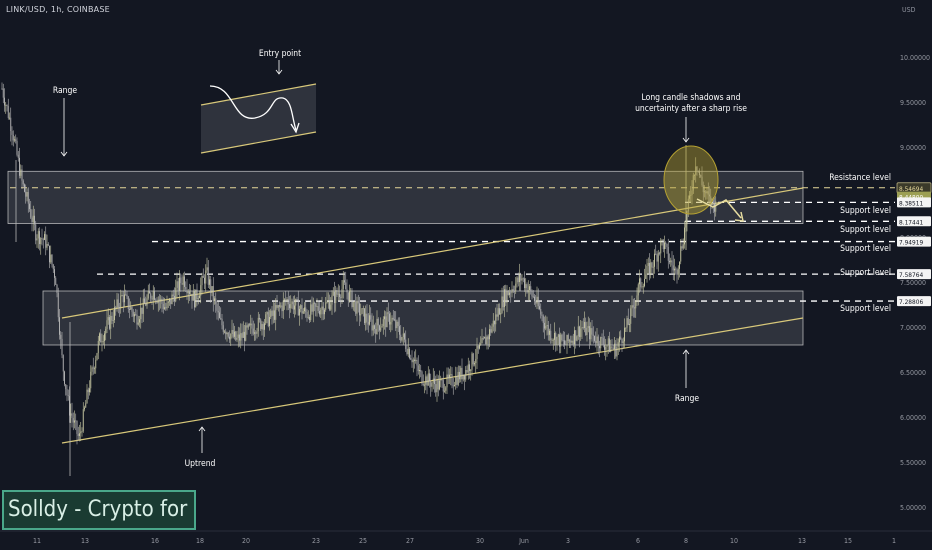 The width and height of the screenshot is (932, 550). What do you see at coordinates (58, 9) in the screenshot?
I see `symbol-title: LINK/USD, 1h, COINBASE` at bounding box center [58, 9].